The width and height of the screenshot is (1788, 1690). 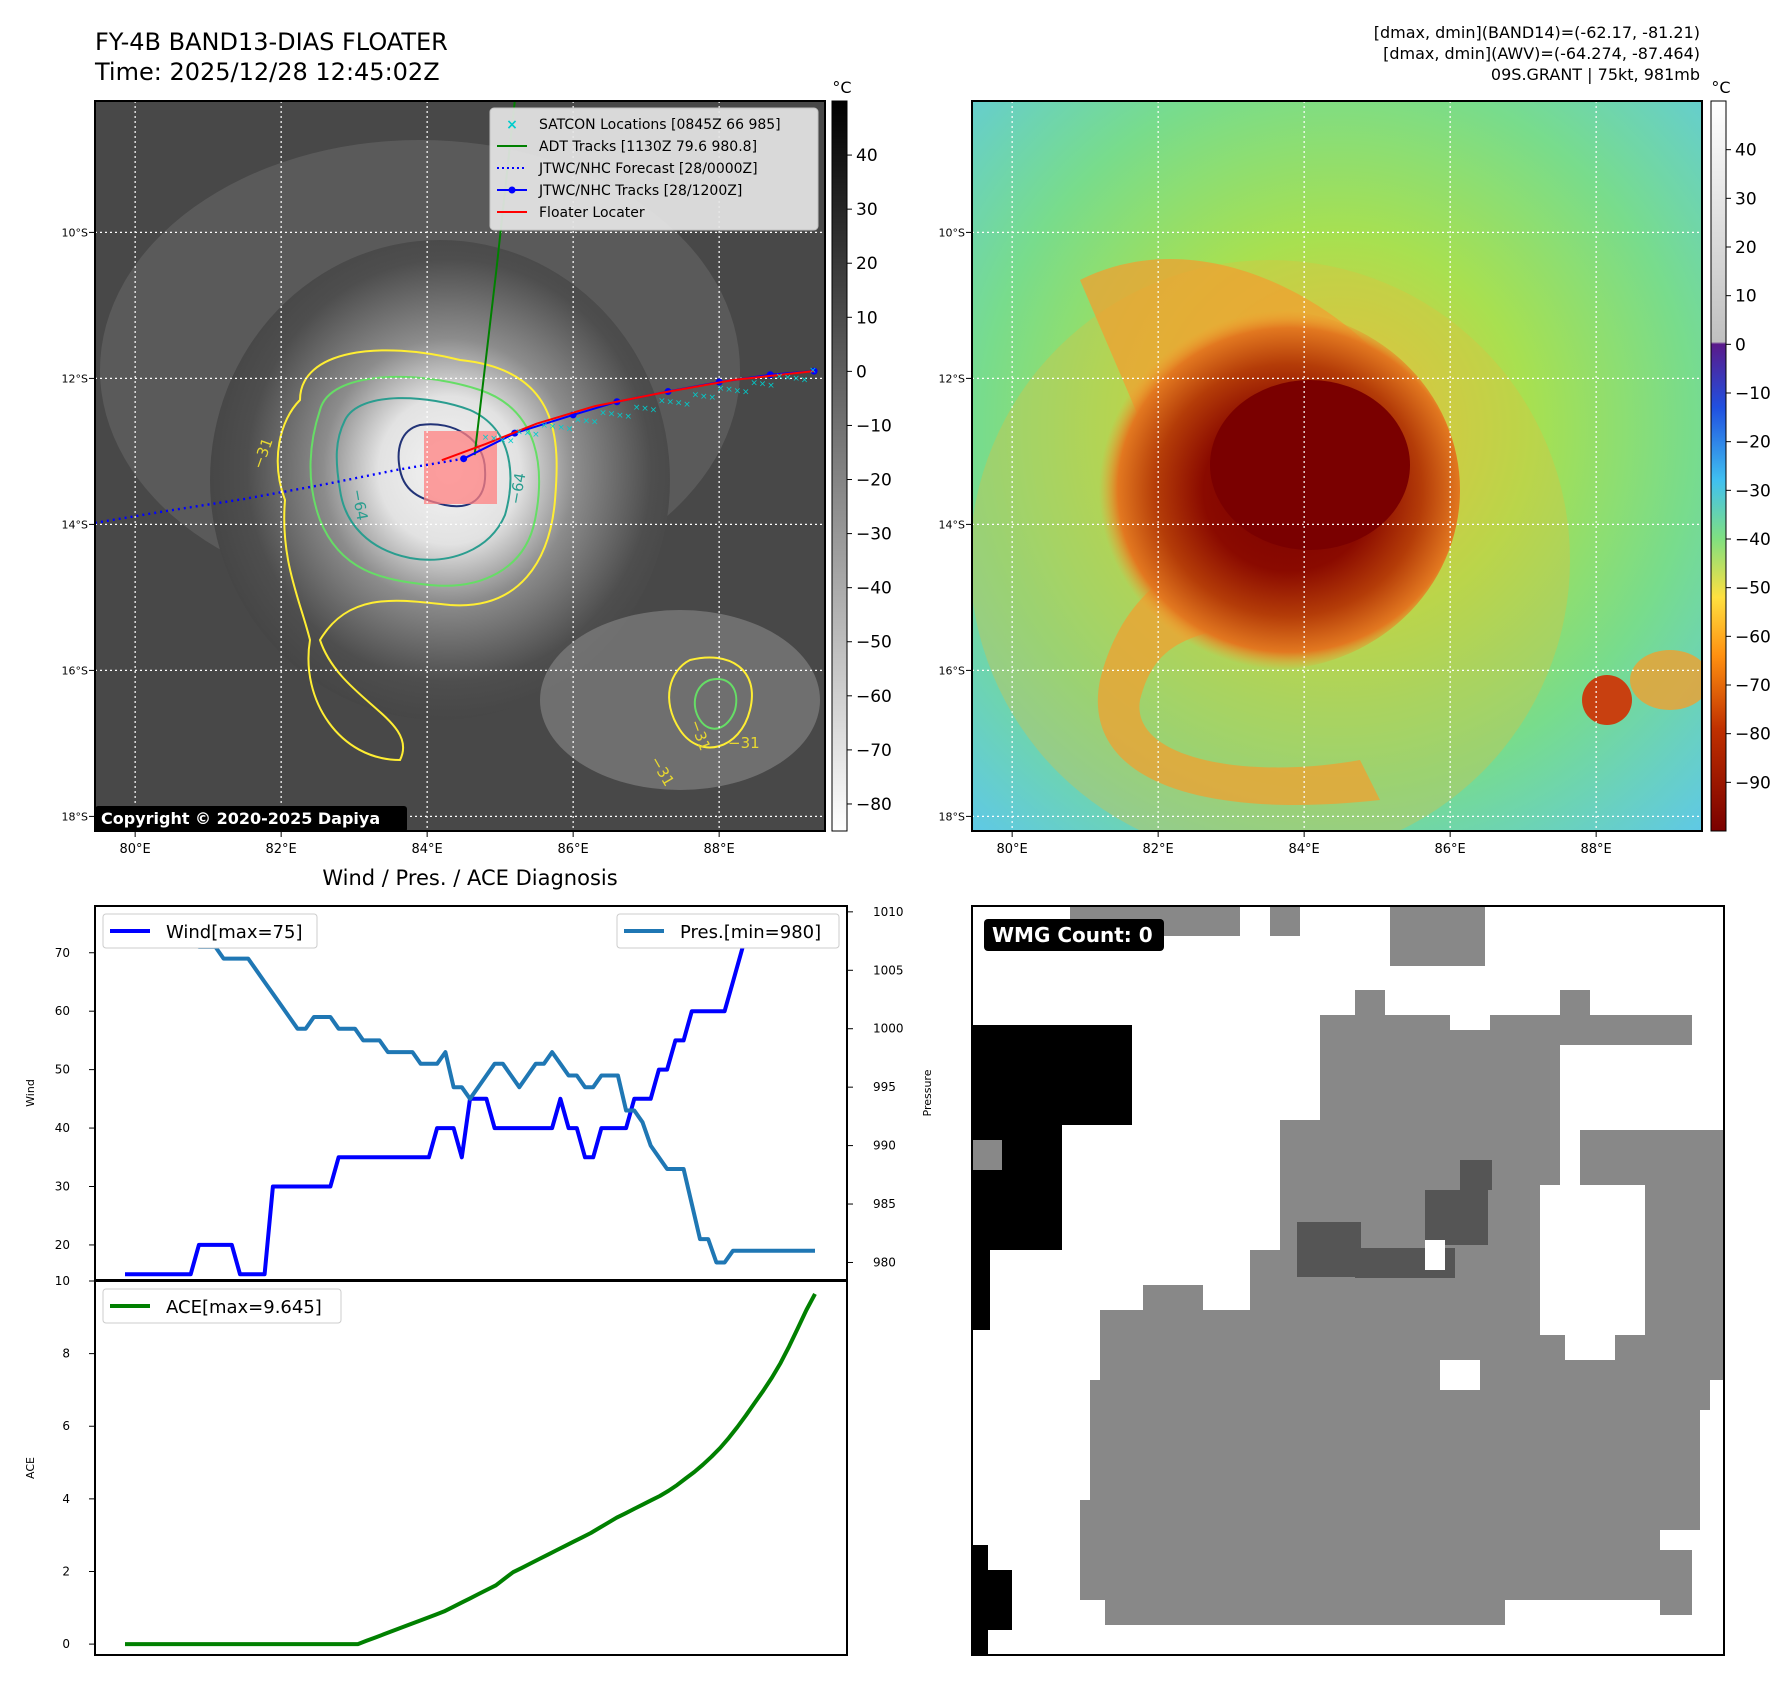 I want to click on ace-legend-label: ACE[max=9.645], so click(x=244, y=1307).